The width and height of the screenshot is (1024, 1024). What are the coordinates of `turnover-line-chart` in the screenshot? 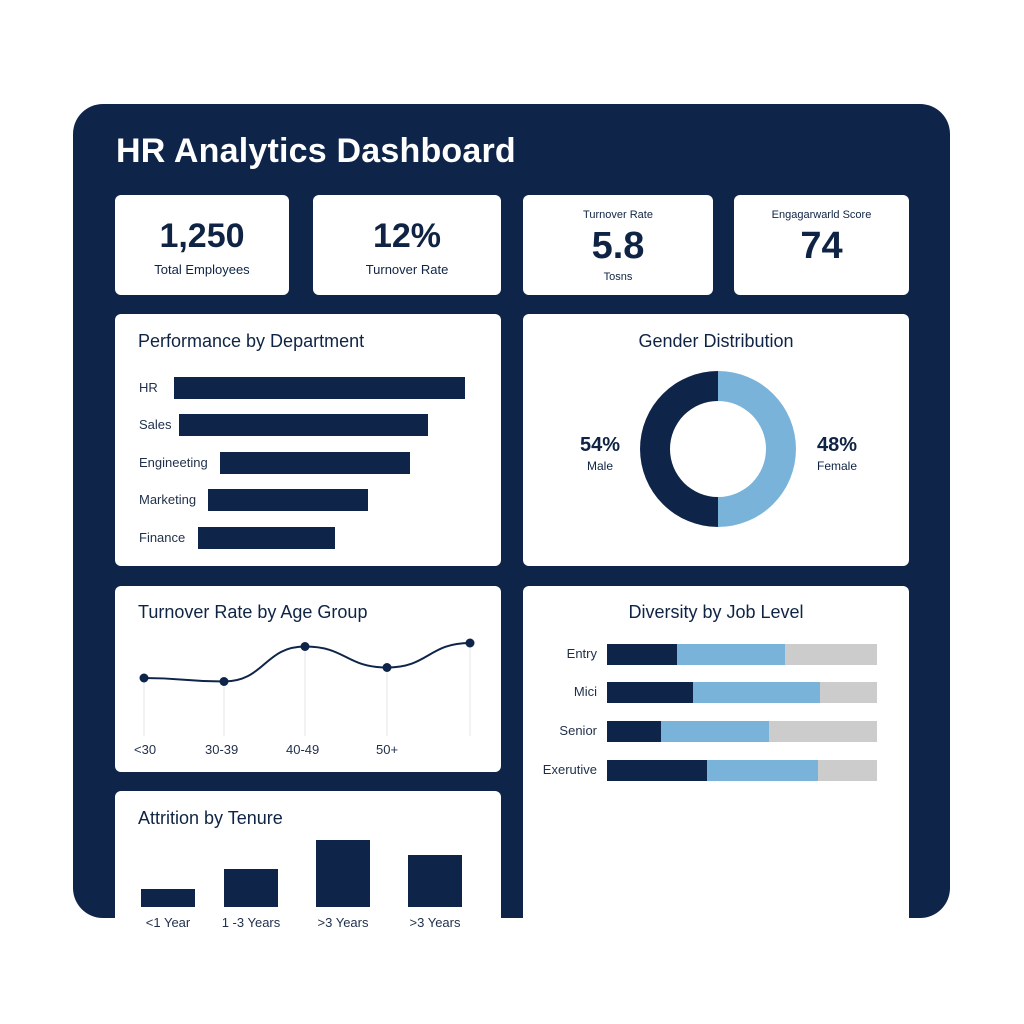 It's located at (307, 687).